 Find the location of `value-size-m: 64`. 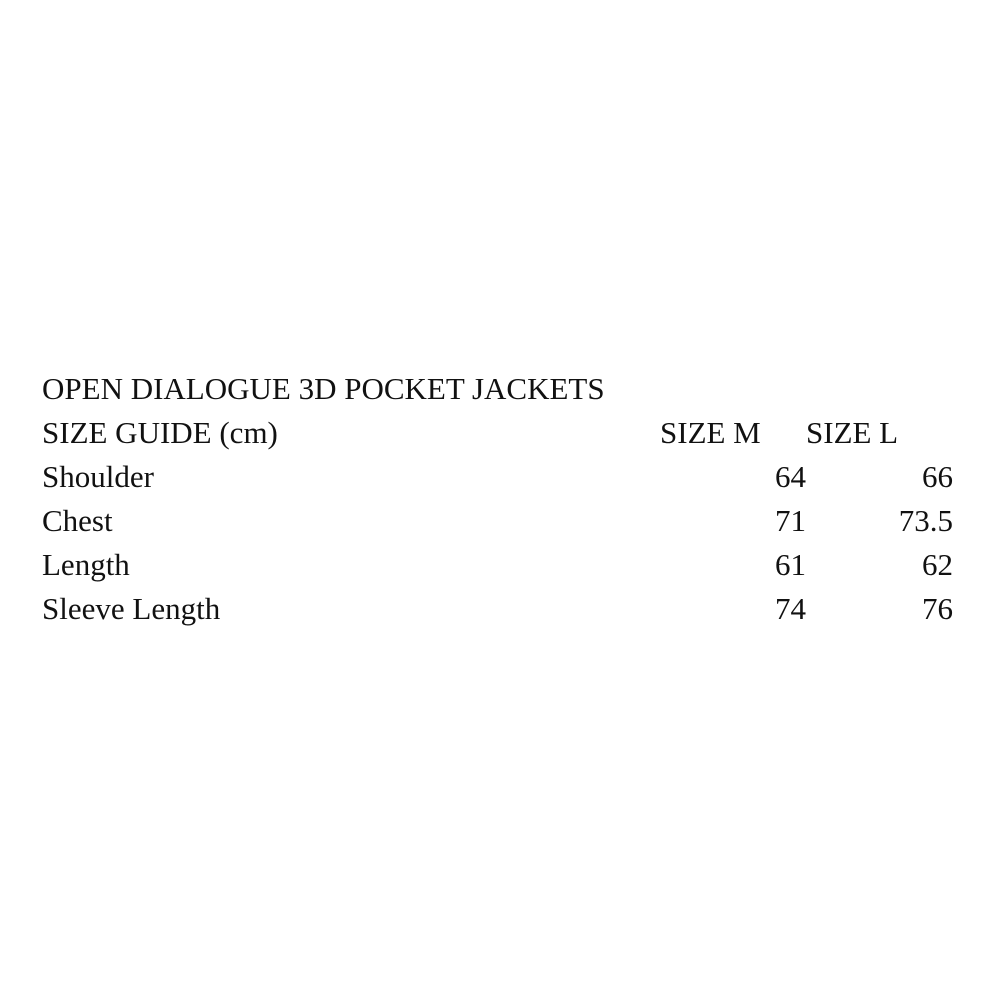

value-size-m: 64 is located at coordinates (790, 476).